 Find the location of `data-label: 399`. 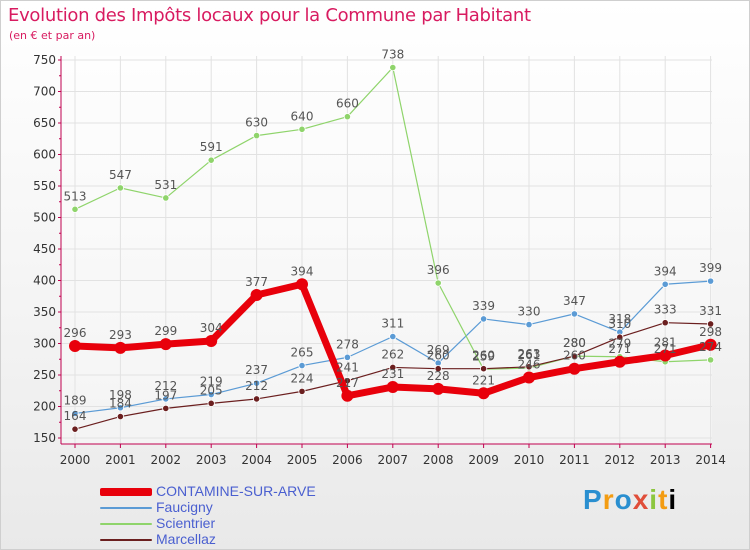

data-label: 399 is located at coordinates (710, 268).